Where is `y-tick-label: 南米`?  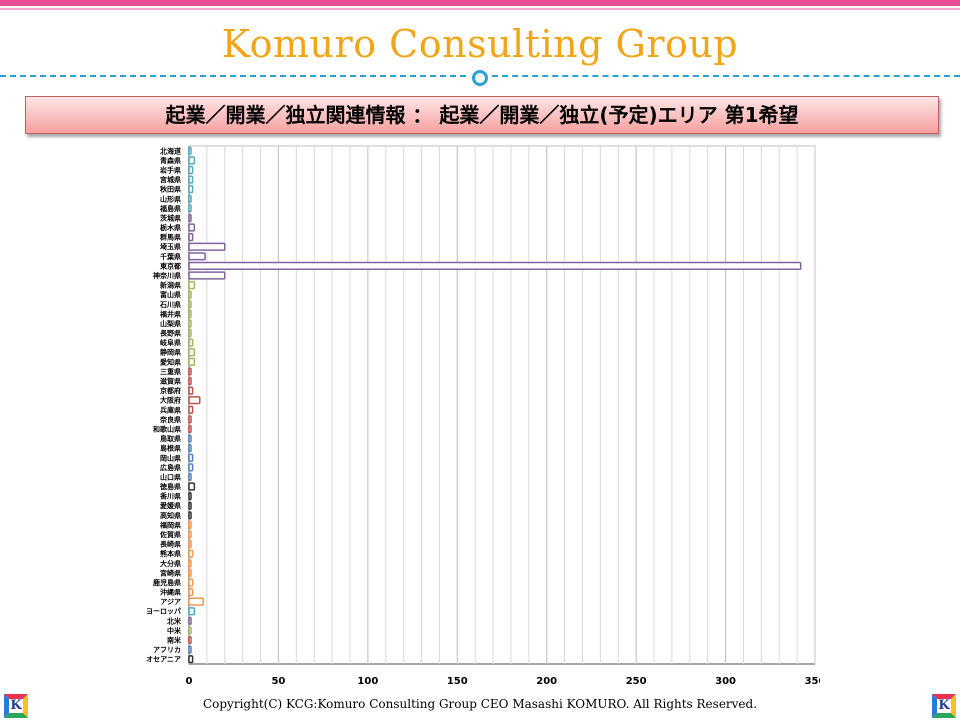 y-tick-label: 南米 is located at coordinates (174, 640).